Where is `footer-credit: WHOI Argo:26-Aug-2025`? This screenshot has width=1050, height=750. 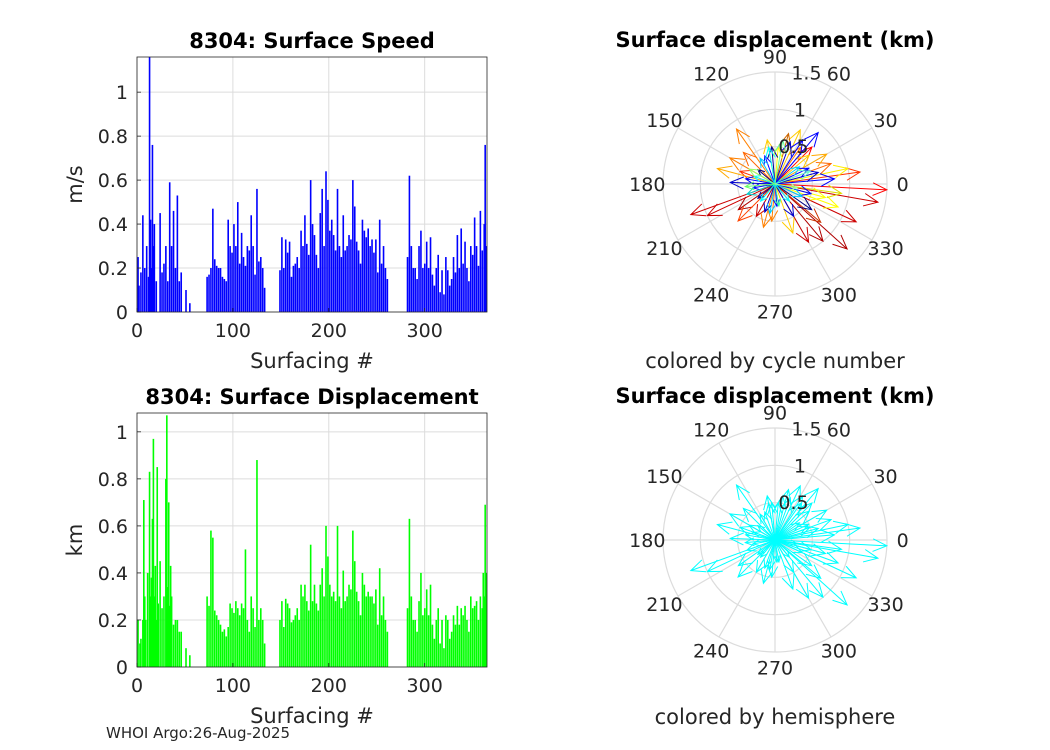 footer-credit: WHOI Argo:26-Aug-2025 is located at coordinates (198, 733).